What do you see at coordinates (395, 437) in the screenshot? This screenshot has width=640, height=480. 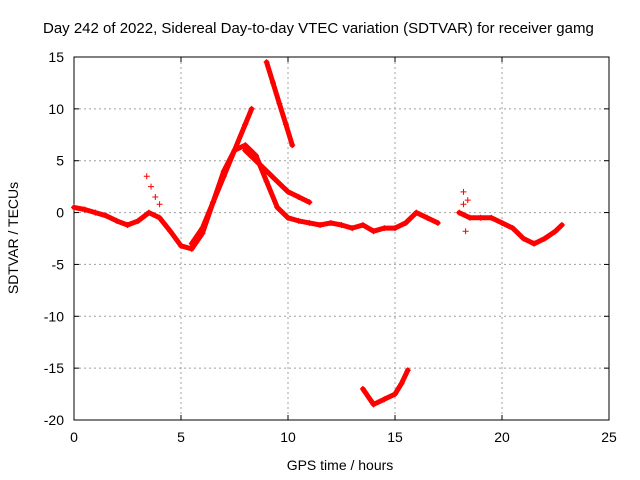 I see `x-tick-label: 15` at bounding box center [395, 437].